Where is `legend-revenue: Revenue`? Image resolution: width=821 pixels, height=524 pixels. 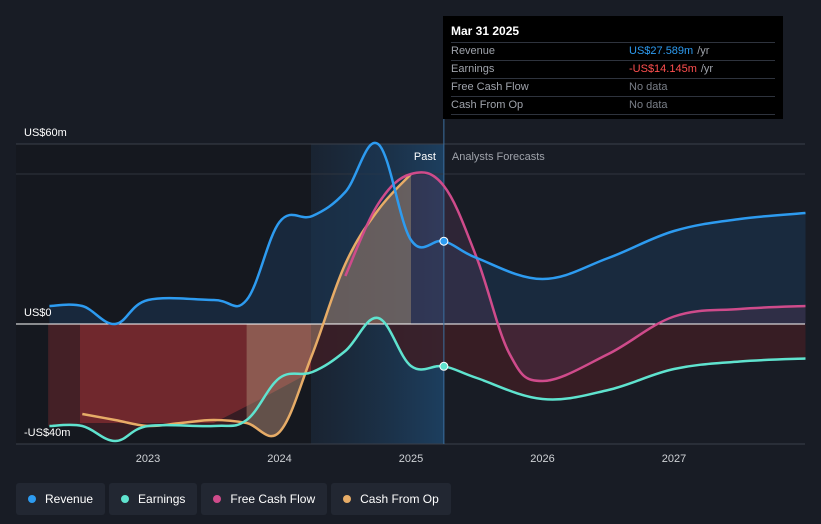
legend-revenue: Revenue is located at coordinates (61, 499).